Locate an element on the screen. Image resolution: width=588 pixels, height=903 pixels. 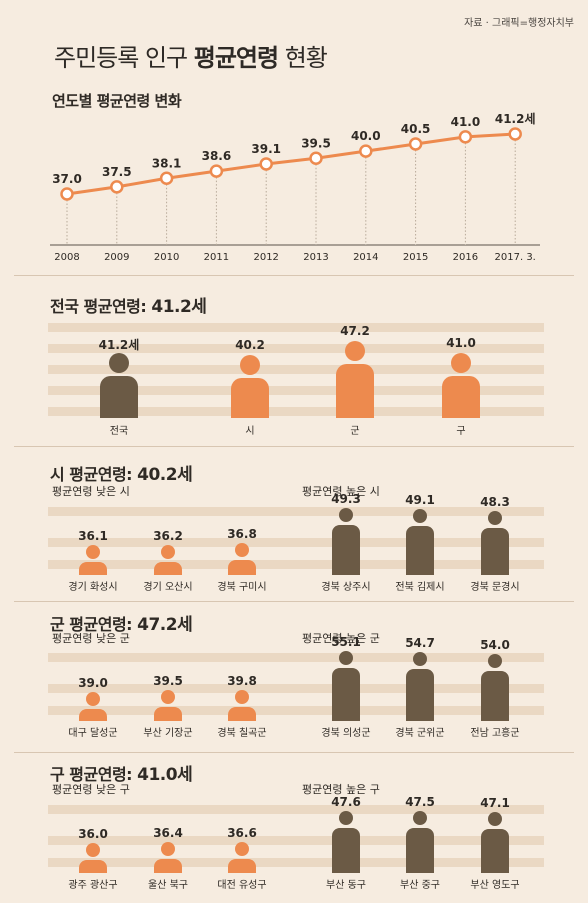
value-label: 54.0 is located at coordinates (495, 645).